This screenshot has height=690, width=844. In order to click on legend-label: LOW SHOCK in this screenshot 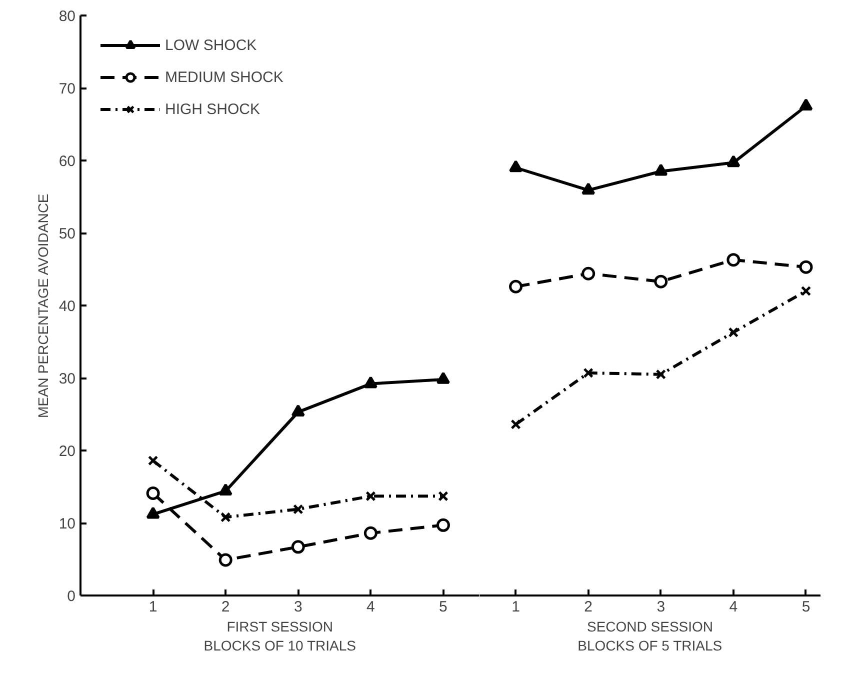, I will do `click(211, 45)`.